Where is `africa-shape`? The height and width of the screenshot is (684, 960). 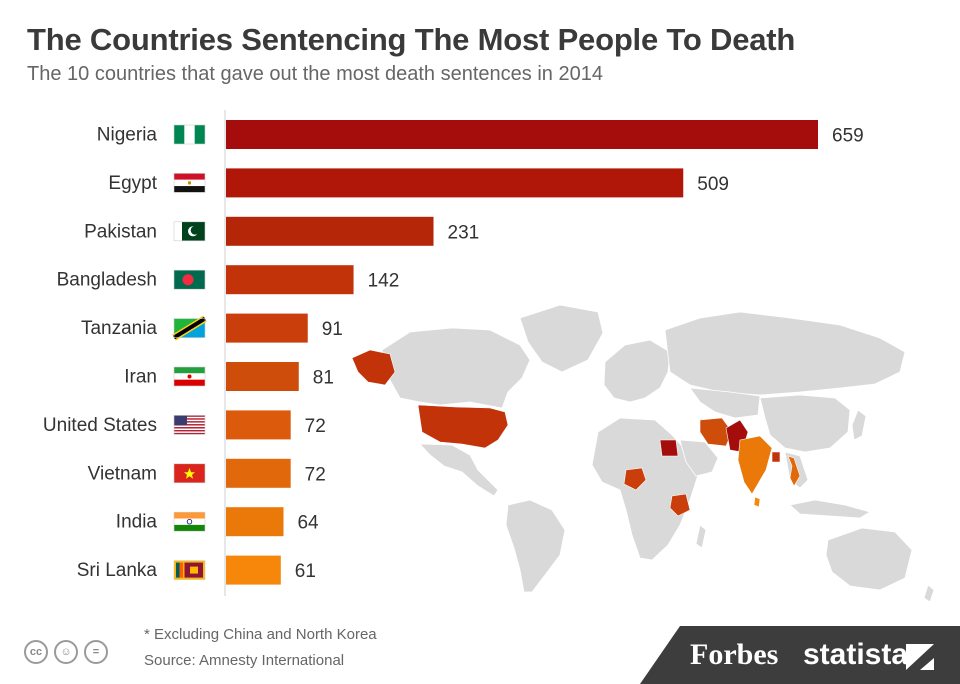 africa-shape is located at coordinates (645, 489).